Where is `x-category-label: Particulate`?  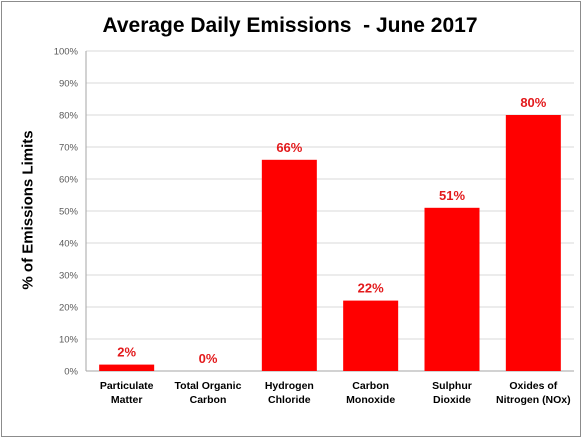
x-category-label: Particulate is located at coordinates (127, 386).